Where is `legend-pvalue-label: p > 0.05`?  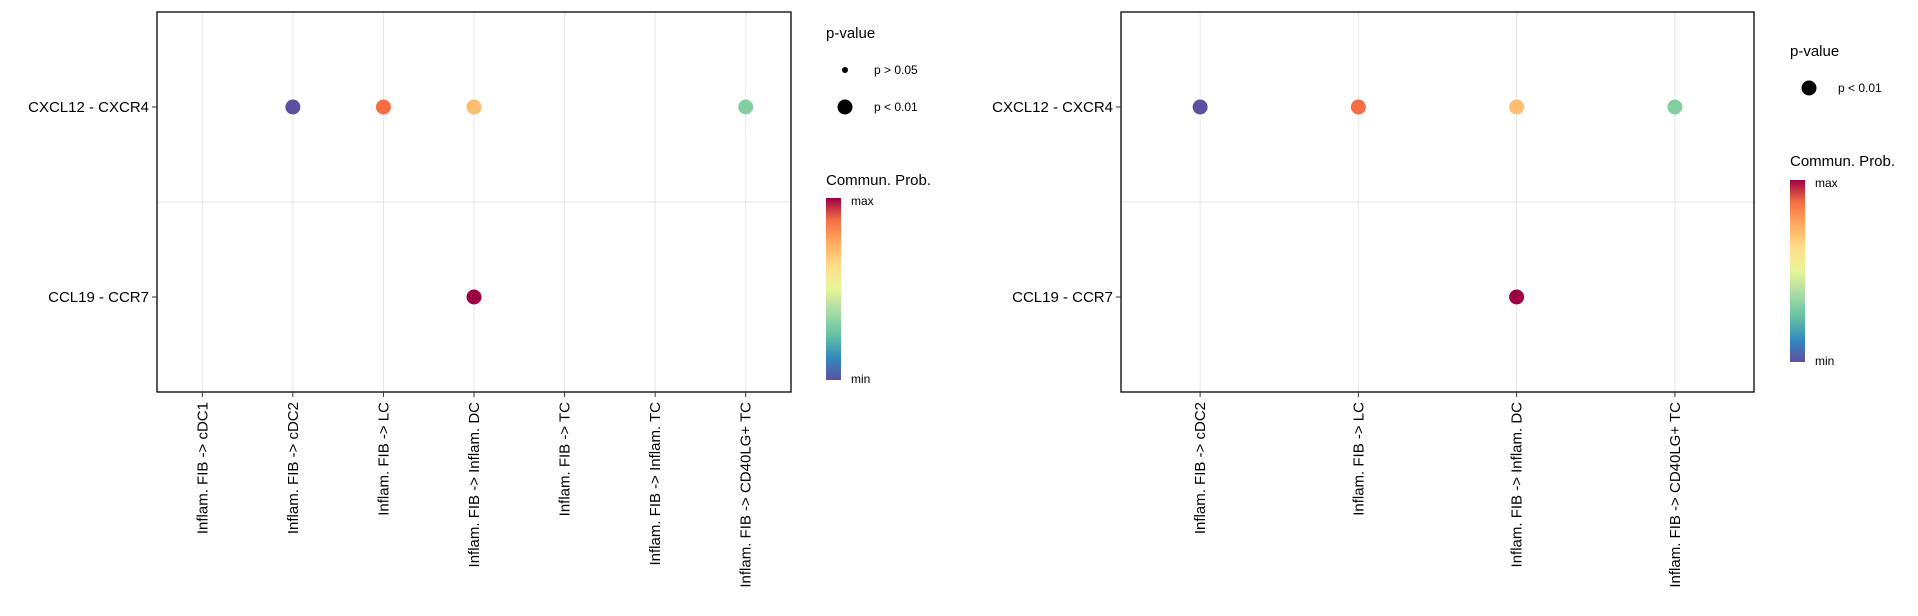 legend-pvalue-label: p > 0.05 is located at coordinates (896, 70).